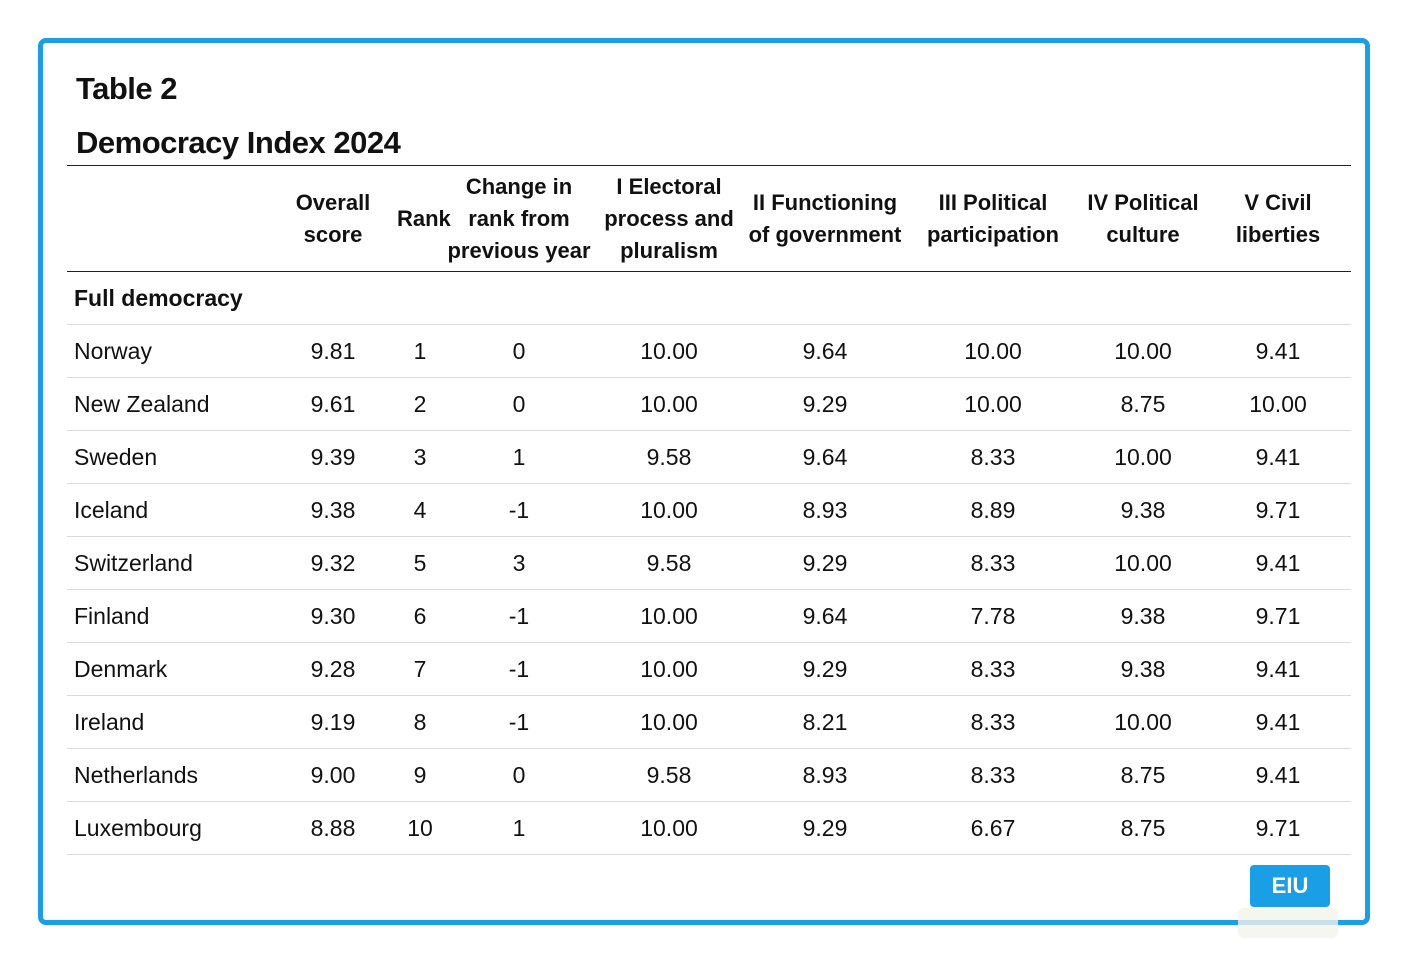 The image size is (1416, 972). What do you see at coordinates (111, 509) in the screenshot?
I see `country-name: Iceland` at bounding box center [111, 509].